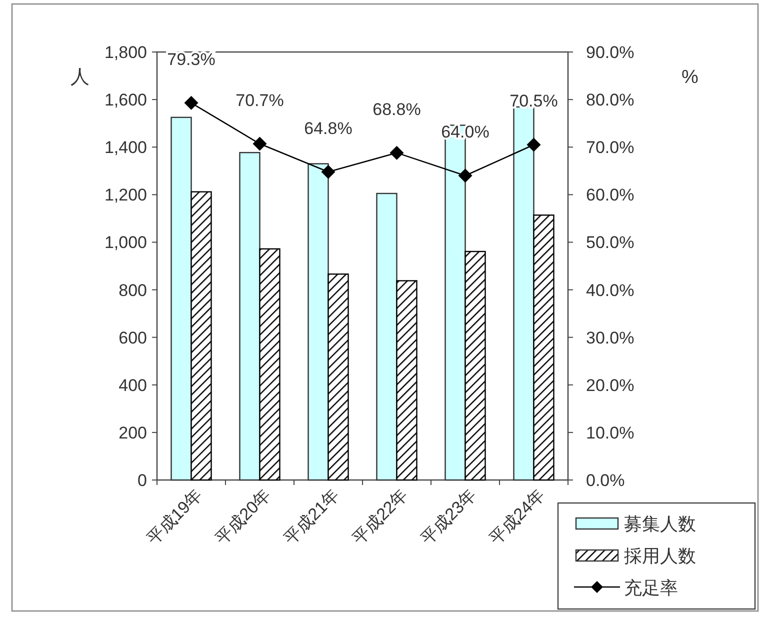  What do you see at coordinates (610, 242) in the screenshot?
I see `y2-tick-label: 50.0%` at bounding box center [610, 242].